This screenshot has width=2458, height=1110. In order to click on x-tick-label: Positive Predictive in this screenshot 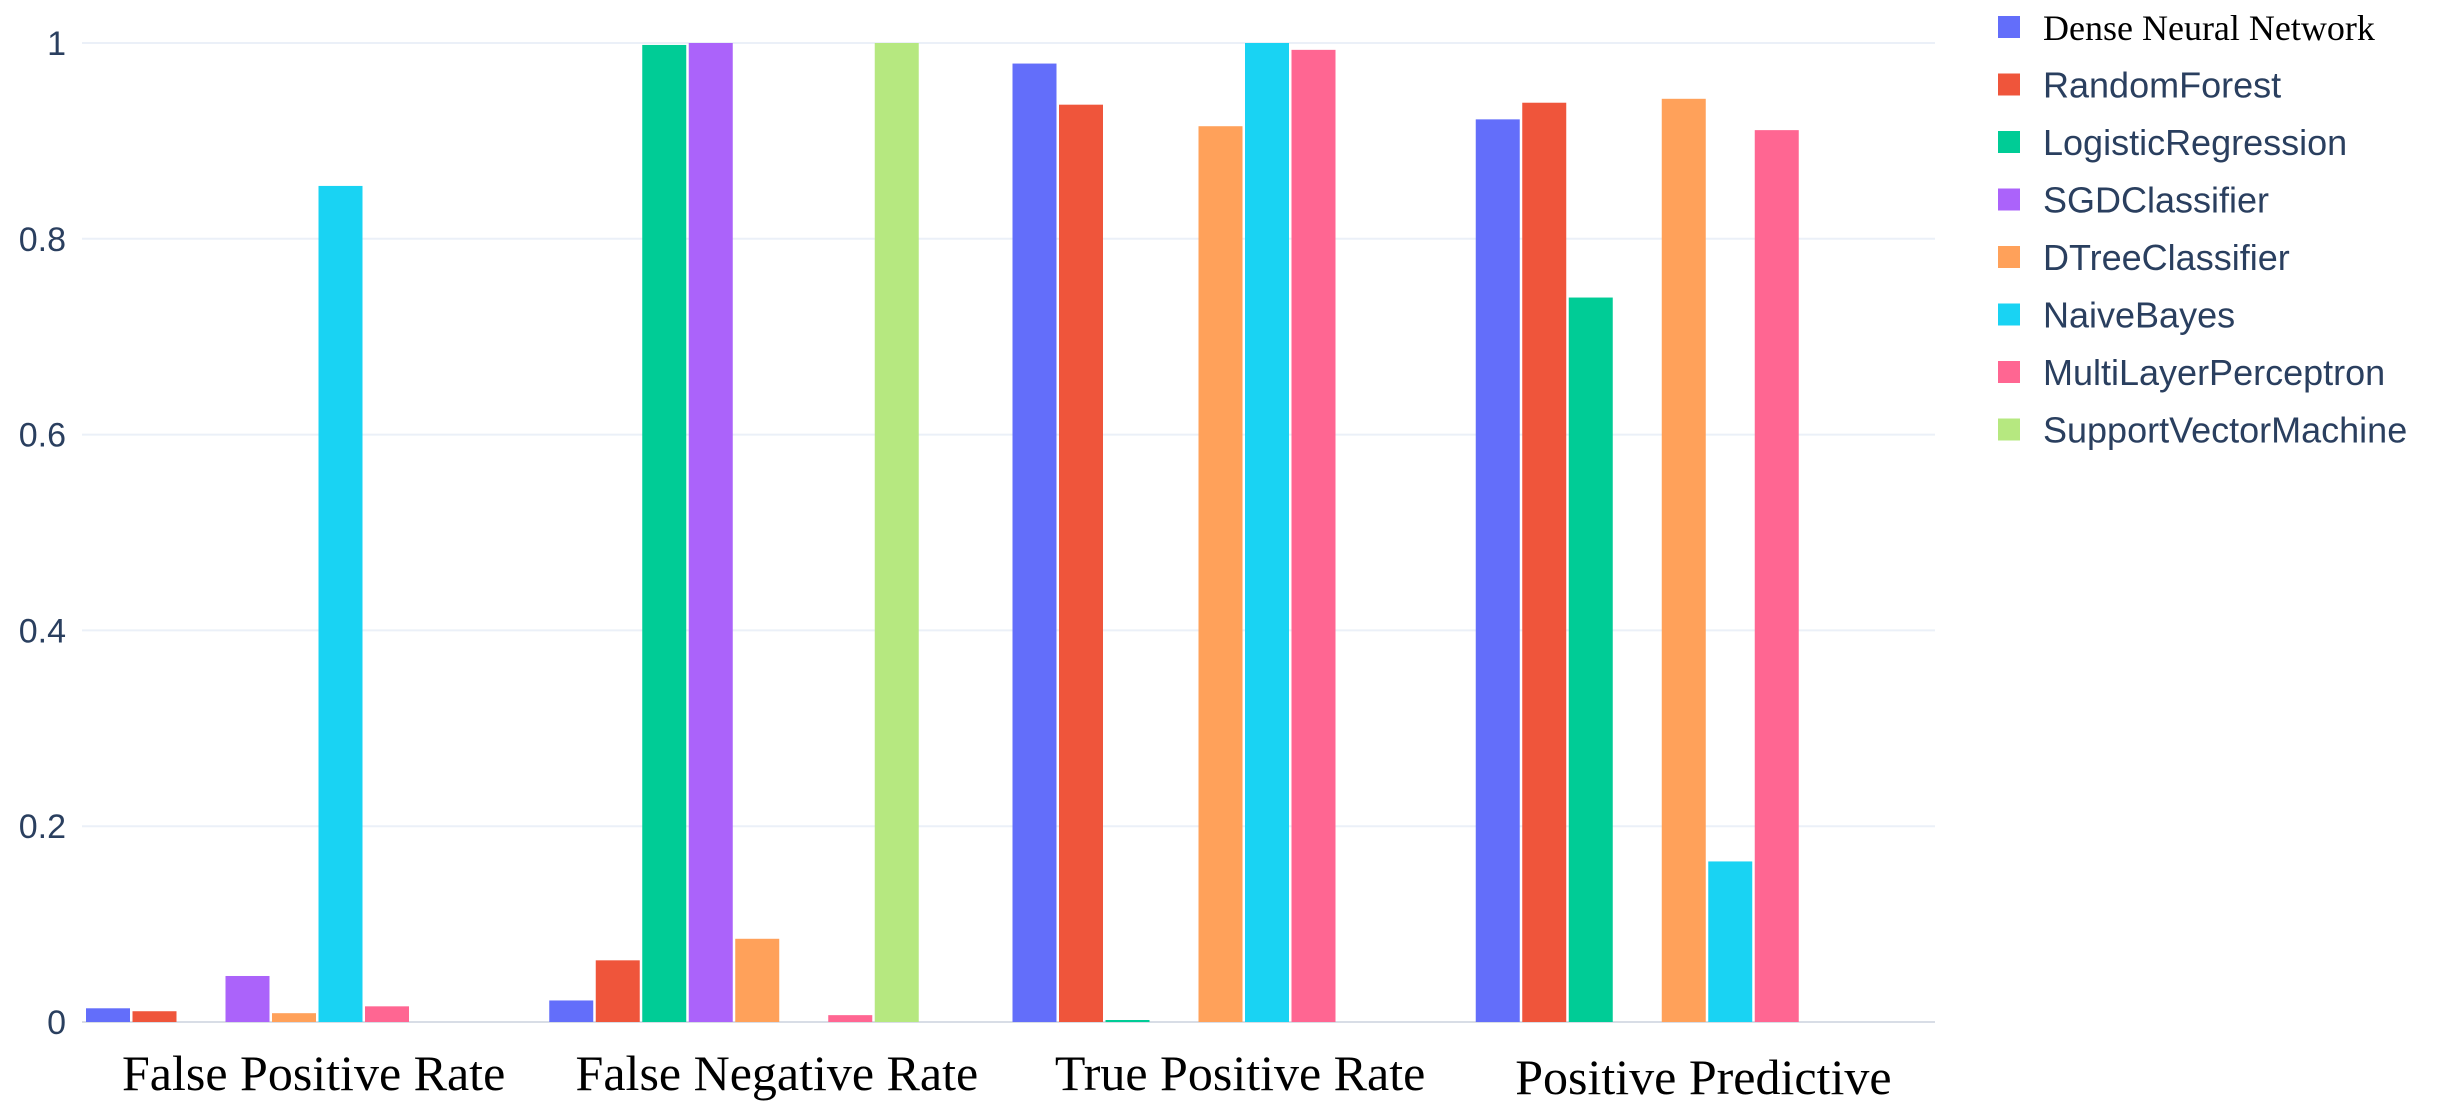, I will do `click(1703, 1077)`.